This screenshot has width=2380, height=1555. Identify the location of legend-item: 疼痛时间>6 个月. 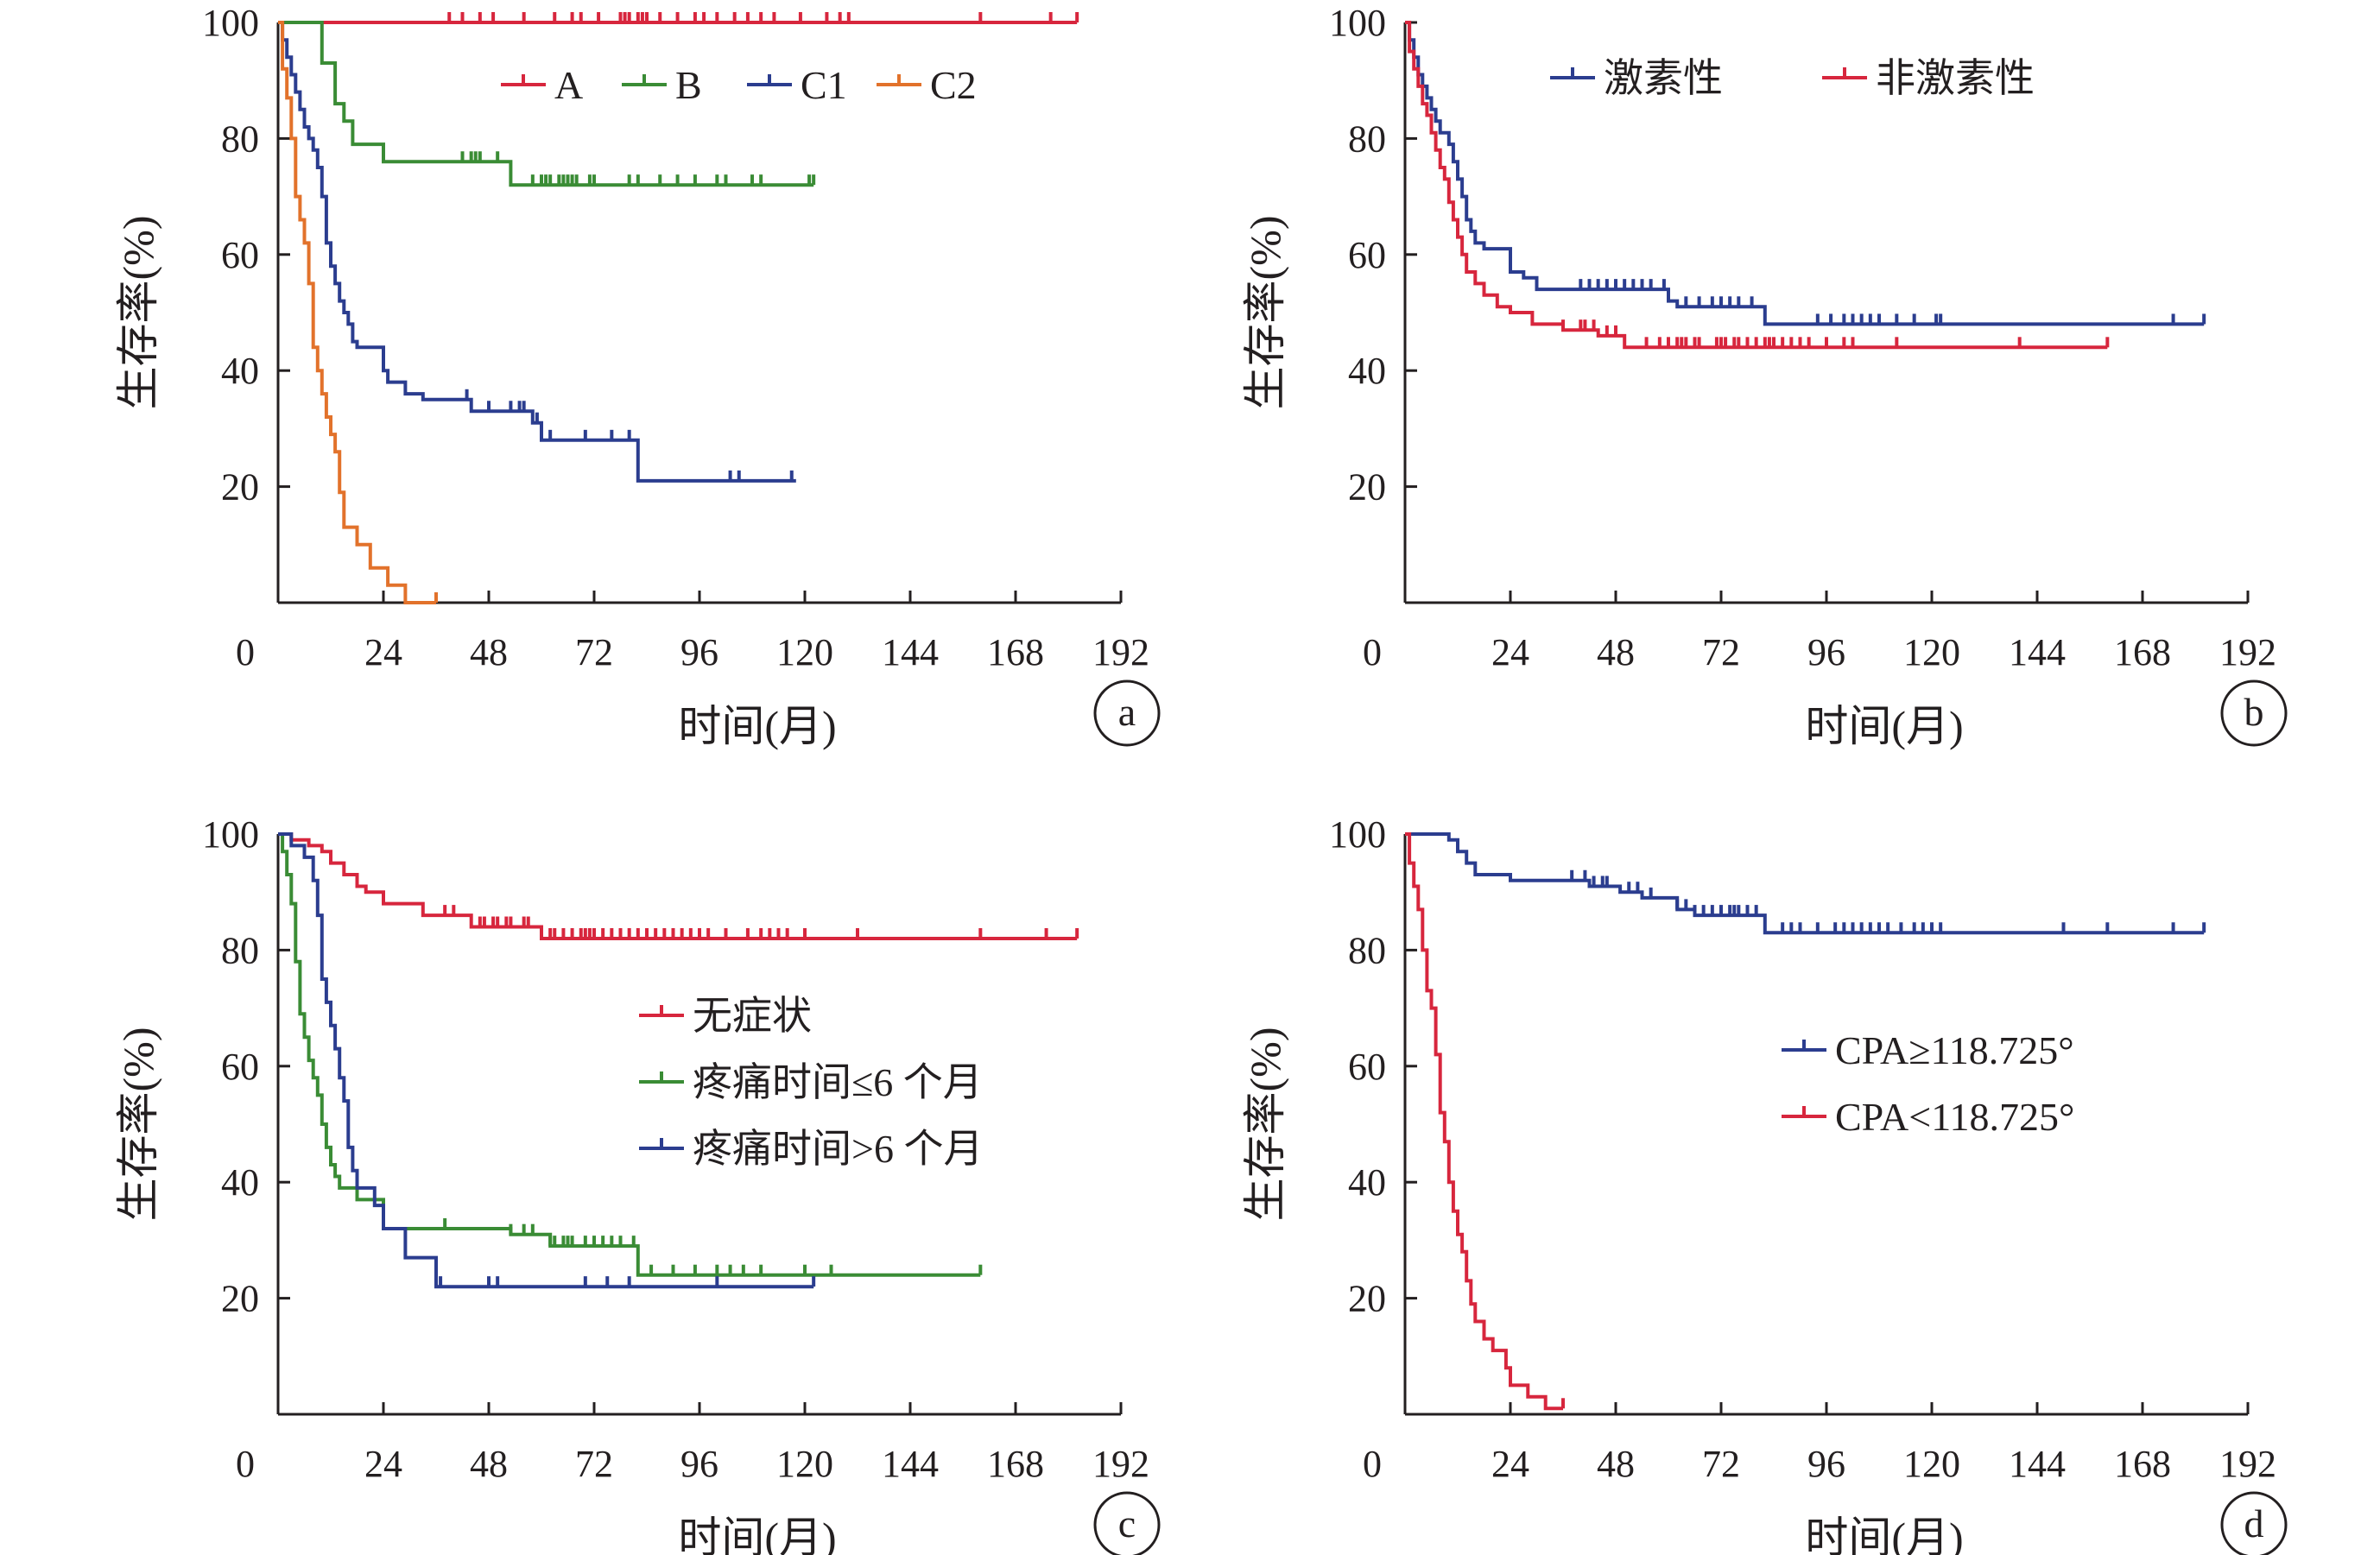
(811, 1149).